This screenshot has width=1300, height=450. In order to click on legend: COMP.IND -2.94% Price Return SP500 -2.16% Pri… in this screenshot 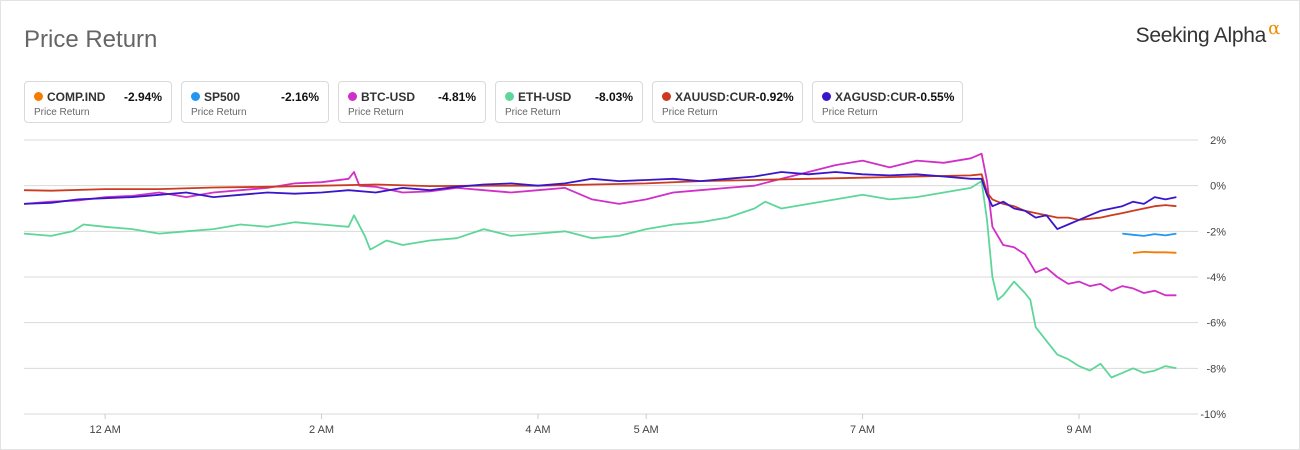, I will do `click(493, 102)`.